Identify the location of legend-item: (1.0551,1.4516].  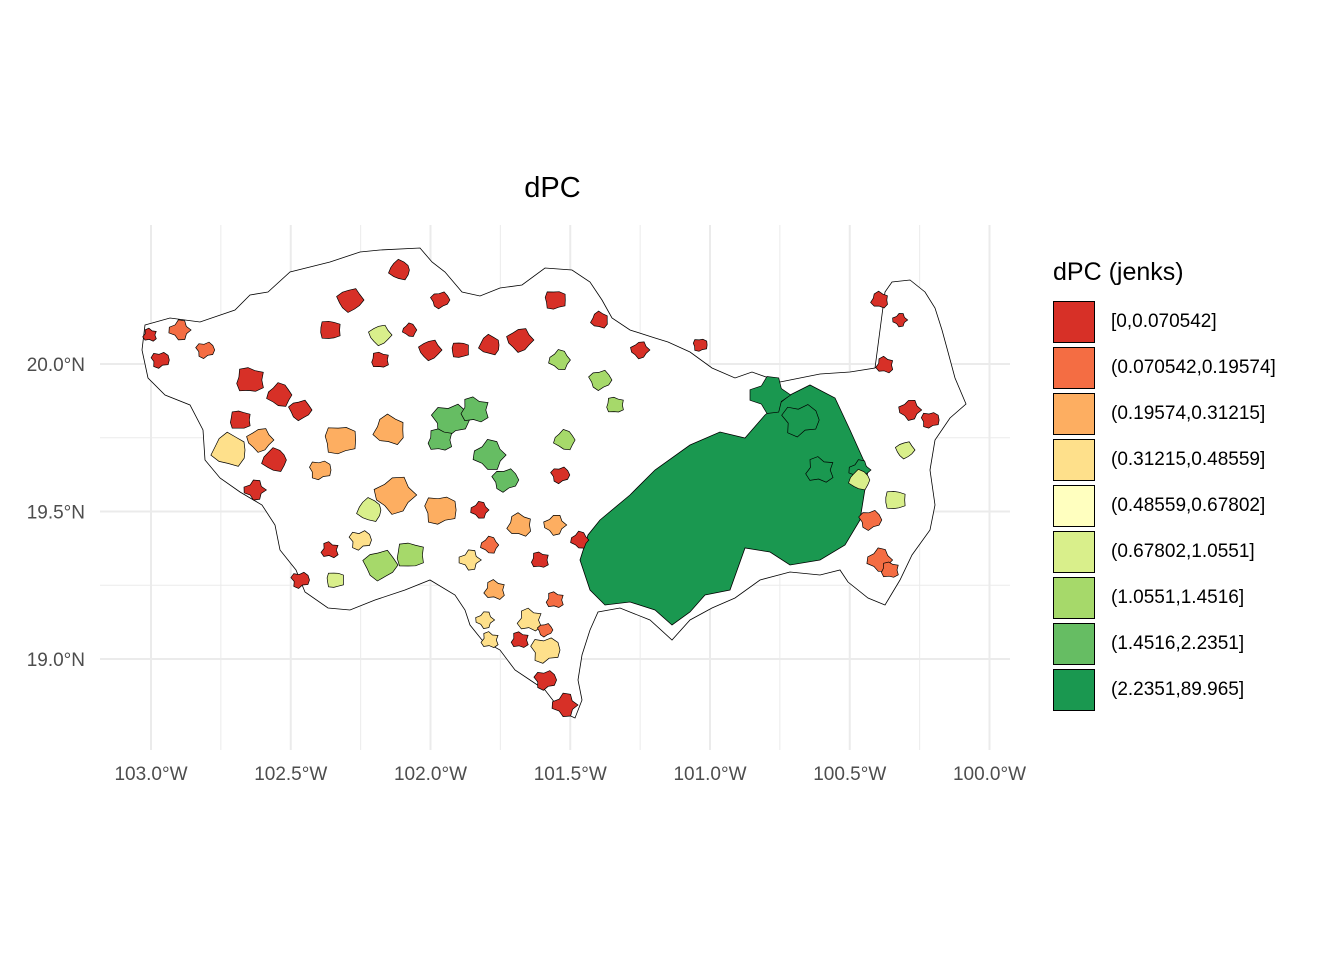
(1164, 598).